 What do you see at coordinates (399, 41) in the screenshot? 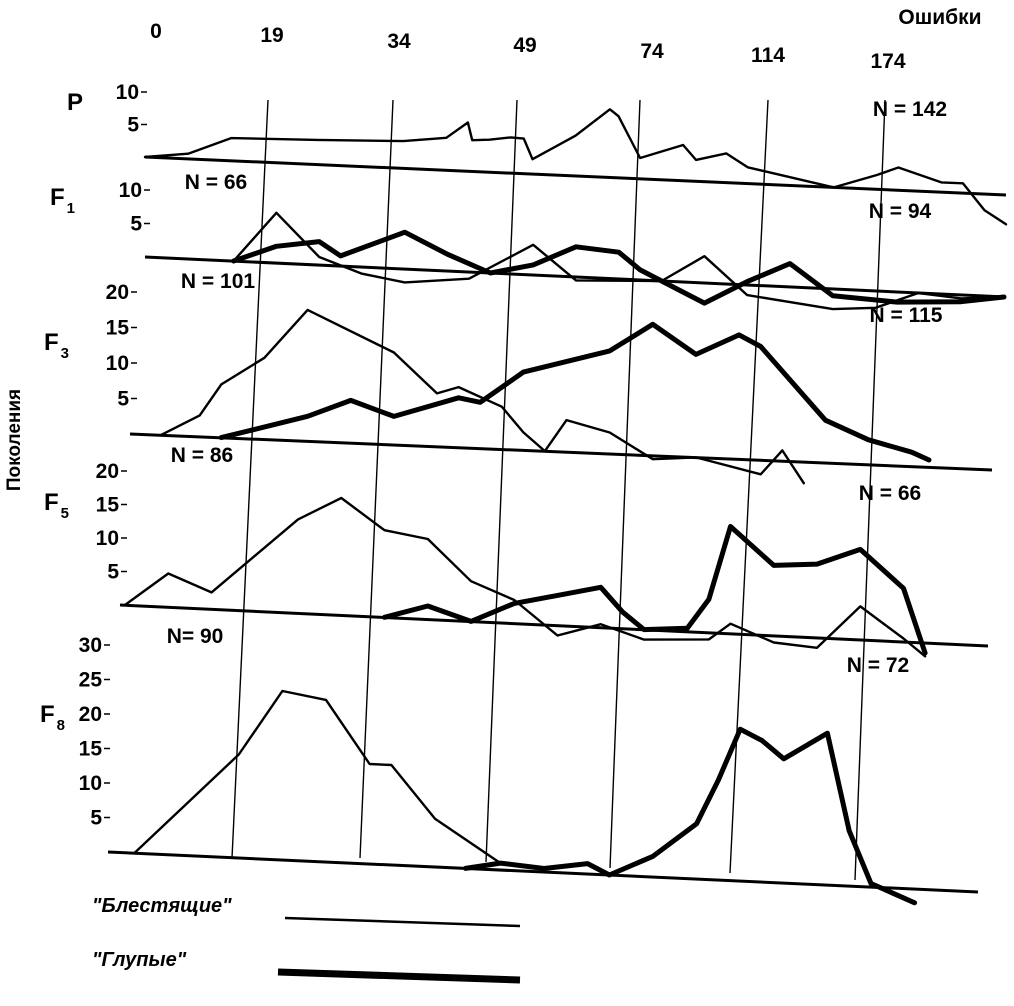
I see `x-tick-label: 34` at bounding box center [399, 41].